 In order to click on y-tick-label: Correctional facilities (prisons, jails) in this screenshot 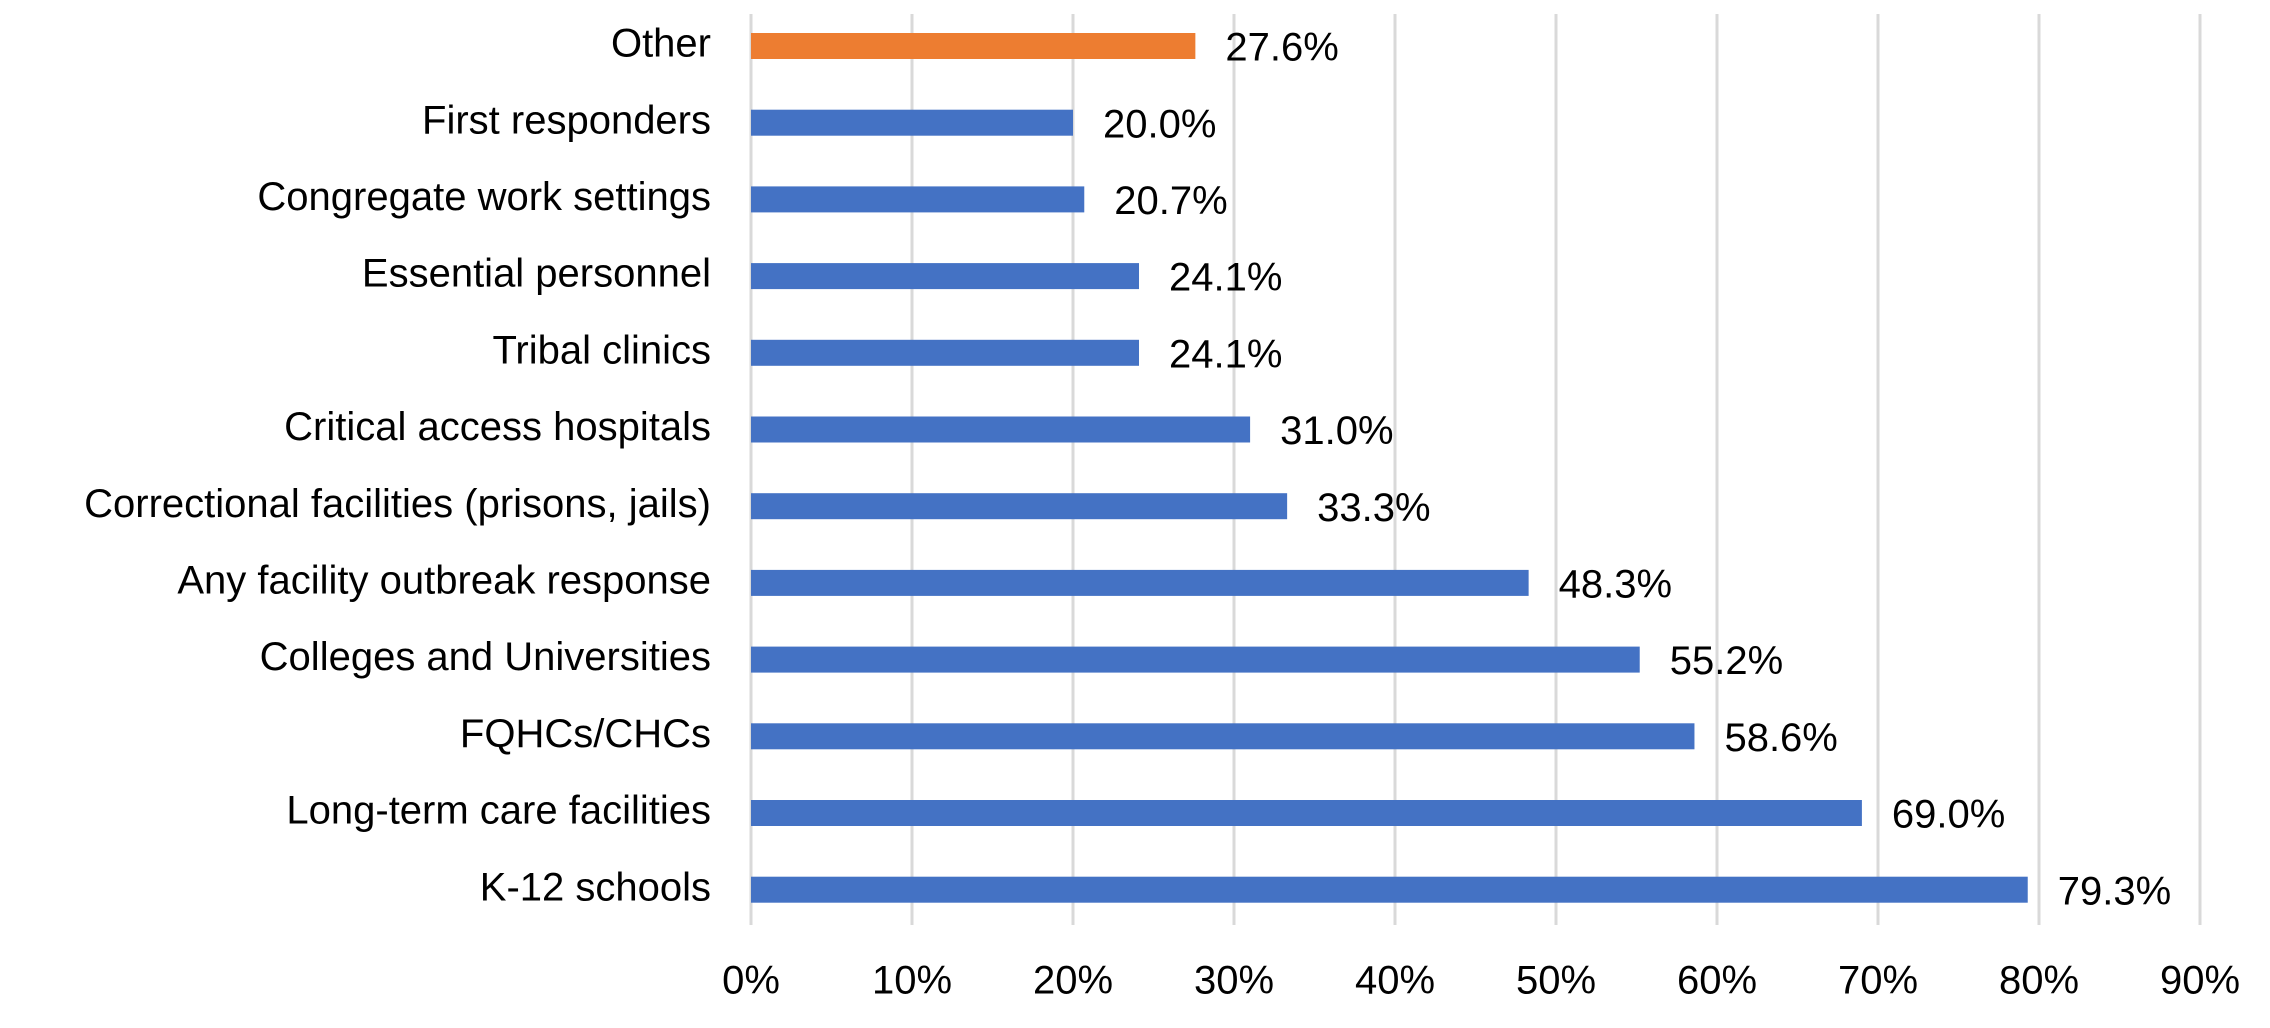, I will do `click(397, 504)`.